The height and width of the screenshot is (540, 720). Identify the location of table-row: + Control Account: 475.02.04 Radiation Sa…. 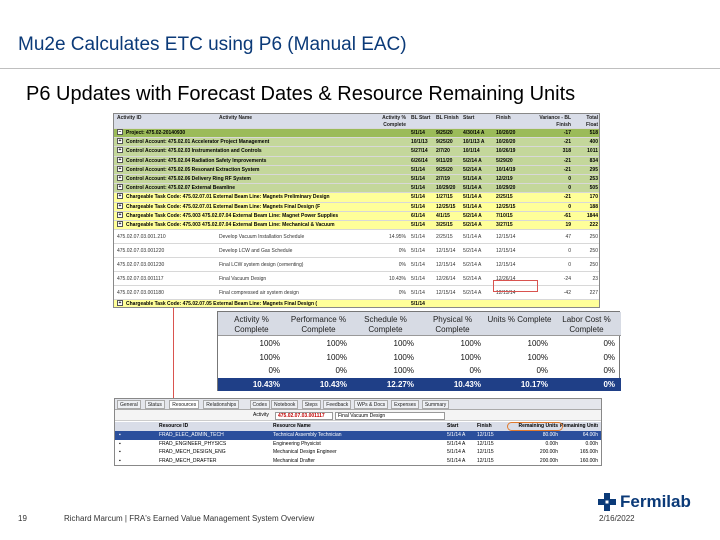
(356, 161).